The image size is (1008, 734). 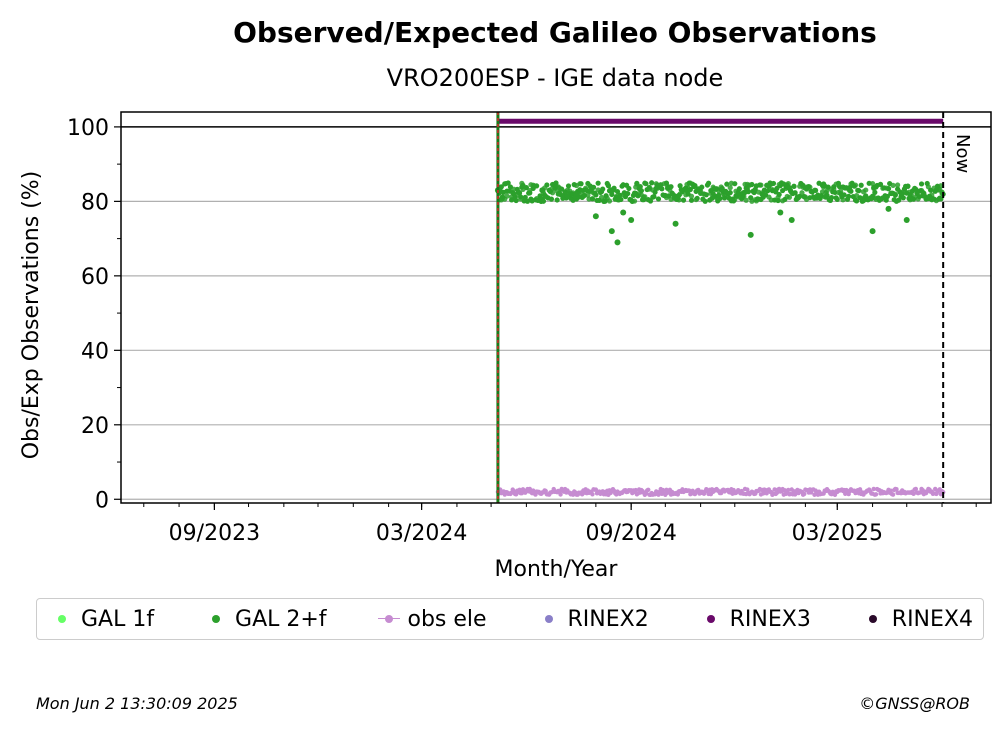 What do you see at coordinates (608, 619) in the screenshot?
I see `legend-label: RINEX2` at bounding box center [608, 619].